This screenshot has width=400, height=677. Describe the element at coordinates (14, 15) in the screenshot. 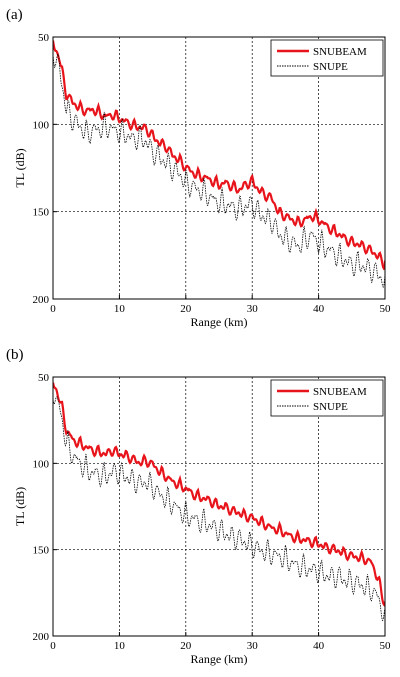

I see `panel-label: (a)` at that location.